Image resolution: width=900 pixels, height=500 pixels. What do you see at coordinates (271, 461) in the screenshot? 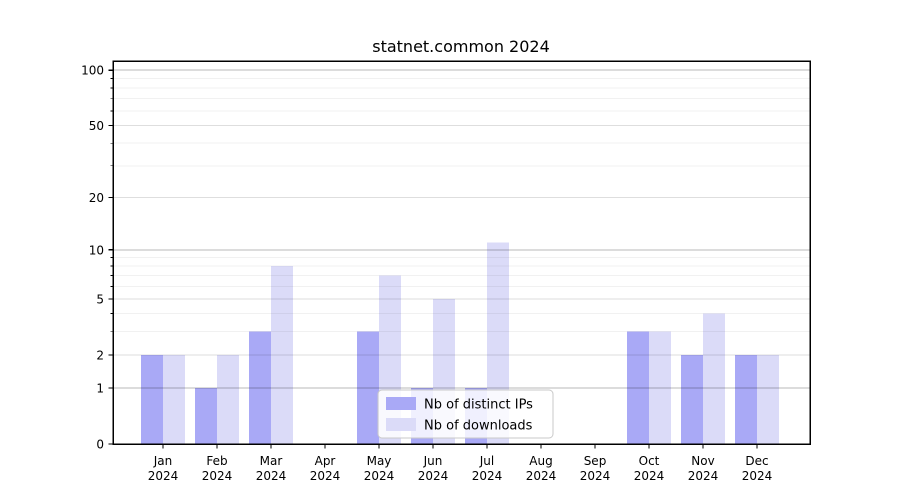
I see `x-tick-label-month: Mar` at bounding box center [271, 461].